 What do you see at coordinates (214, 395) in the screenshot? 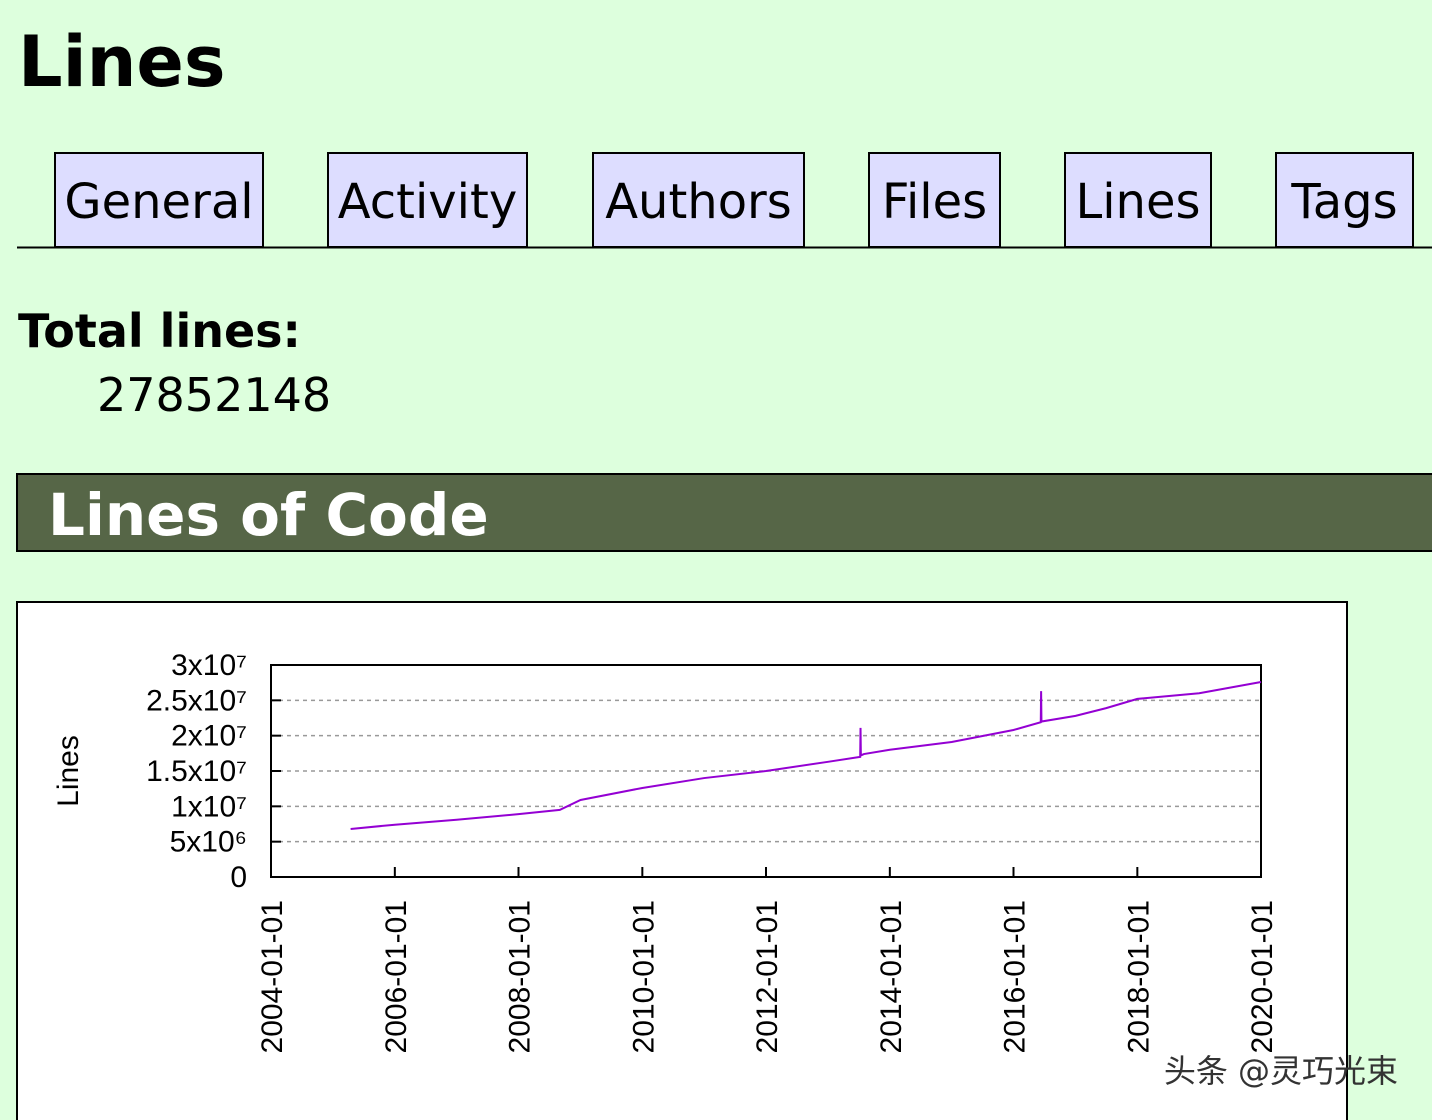
I see `summary-value: 27852148` at bounding box center [214, 395].